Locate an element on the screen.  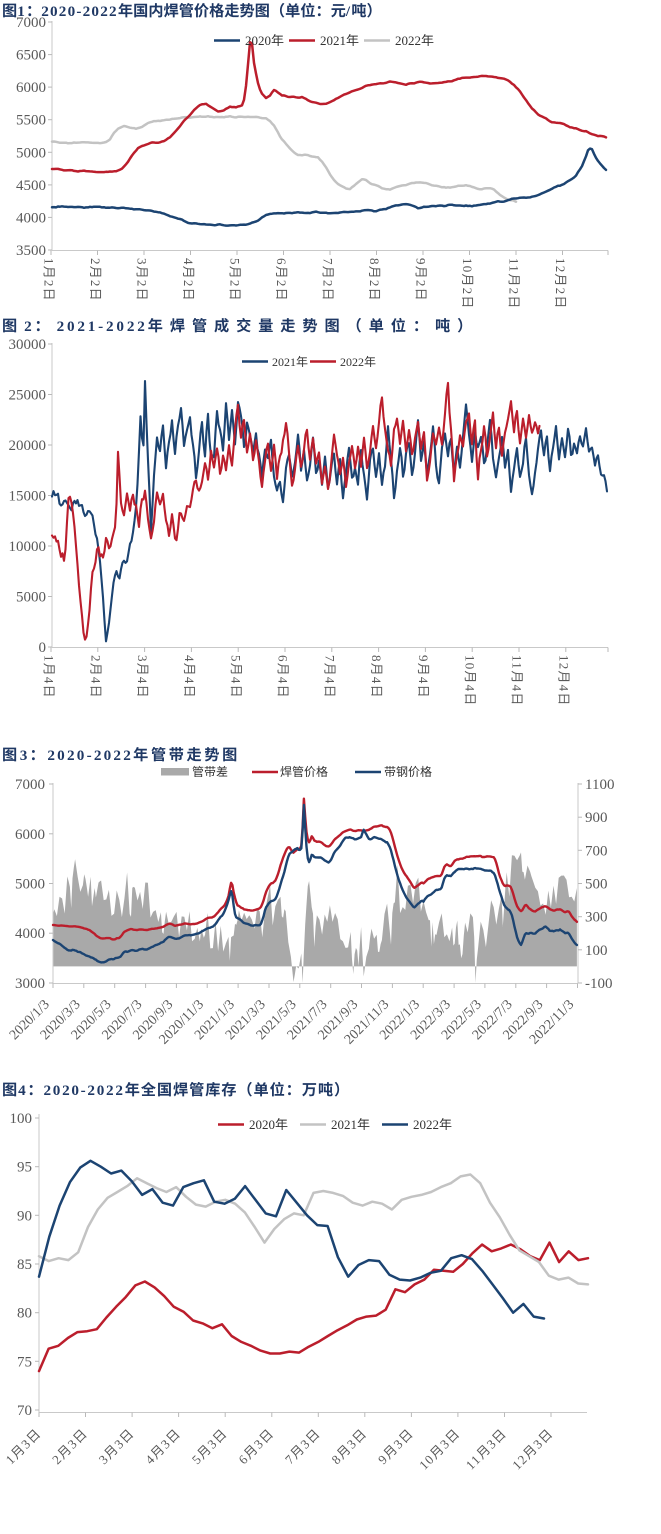
svg-text: 90 is located at coordinates (24, 1216).